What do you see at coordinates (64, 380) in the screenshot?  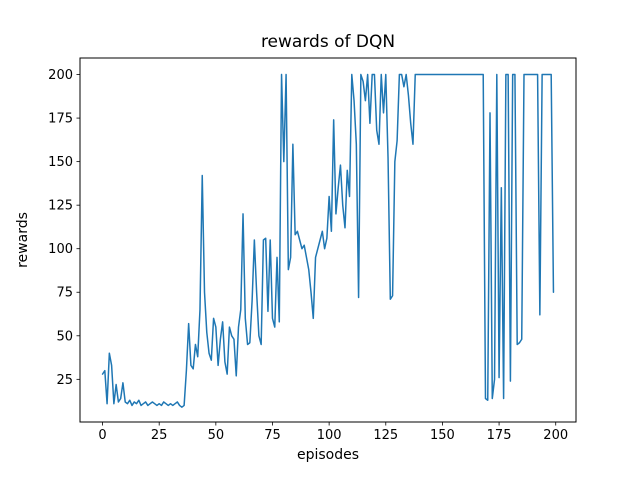 I see `y-tick-label: 25` at bounding box center [64, 380].